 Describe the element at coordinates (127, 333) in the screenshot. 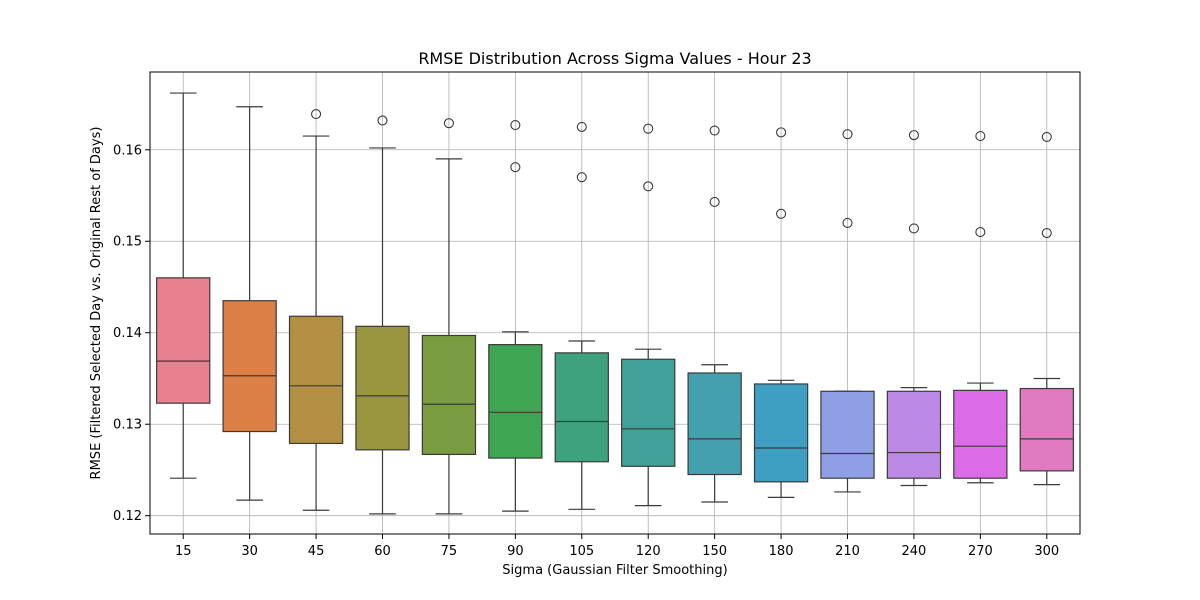

I see `y-tick-label: 0.14` at that location.